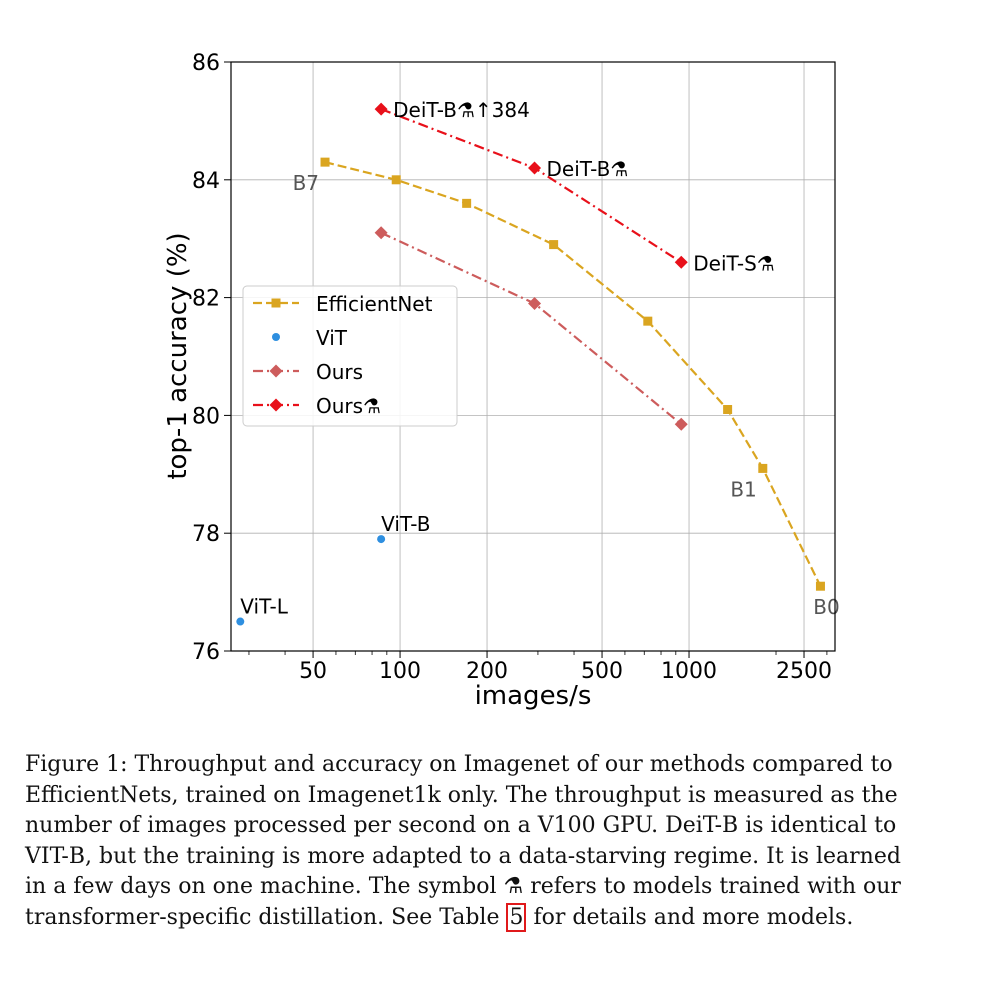 This screenshot has height=981, width=991. Describe the element at coordinates (206, 181) in the screenshot. I see `y-tick-label-84: 84` at that location.